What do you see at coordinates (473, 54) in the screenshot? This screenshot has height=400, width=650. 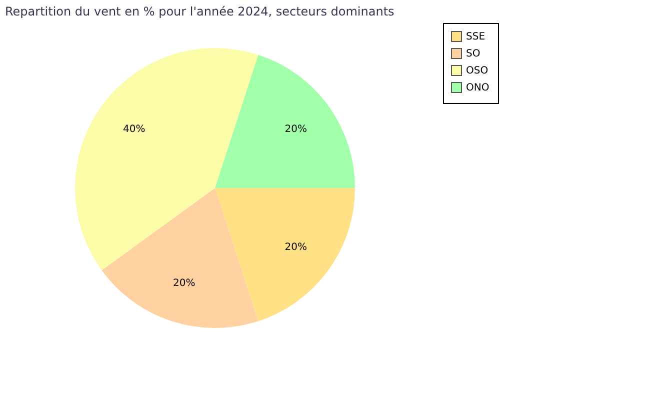 I see `legend-label: SO` at bounding box center [473, 54].